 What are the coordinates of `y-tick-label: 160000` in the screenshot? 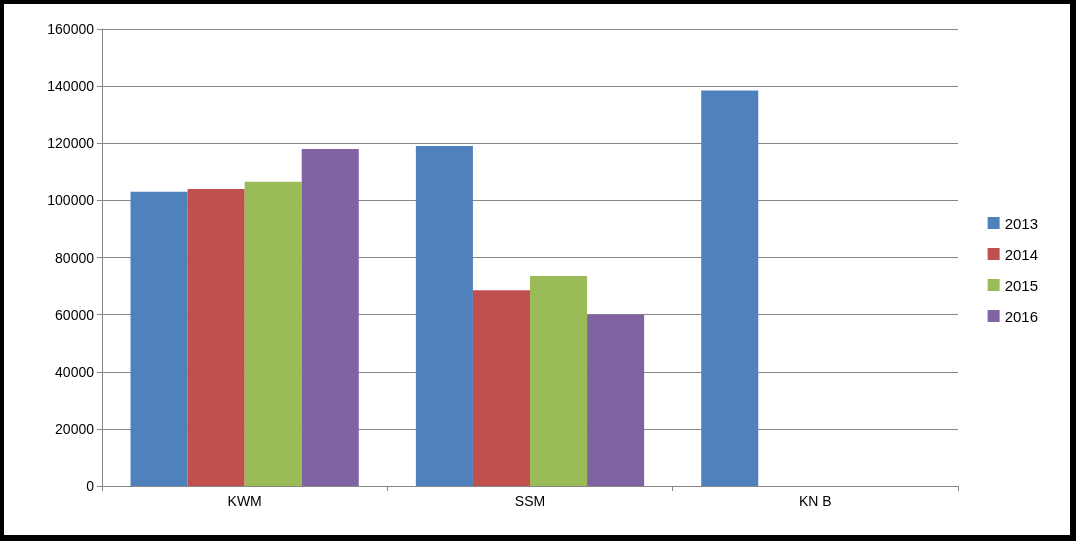 It's located at (71, 29).